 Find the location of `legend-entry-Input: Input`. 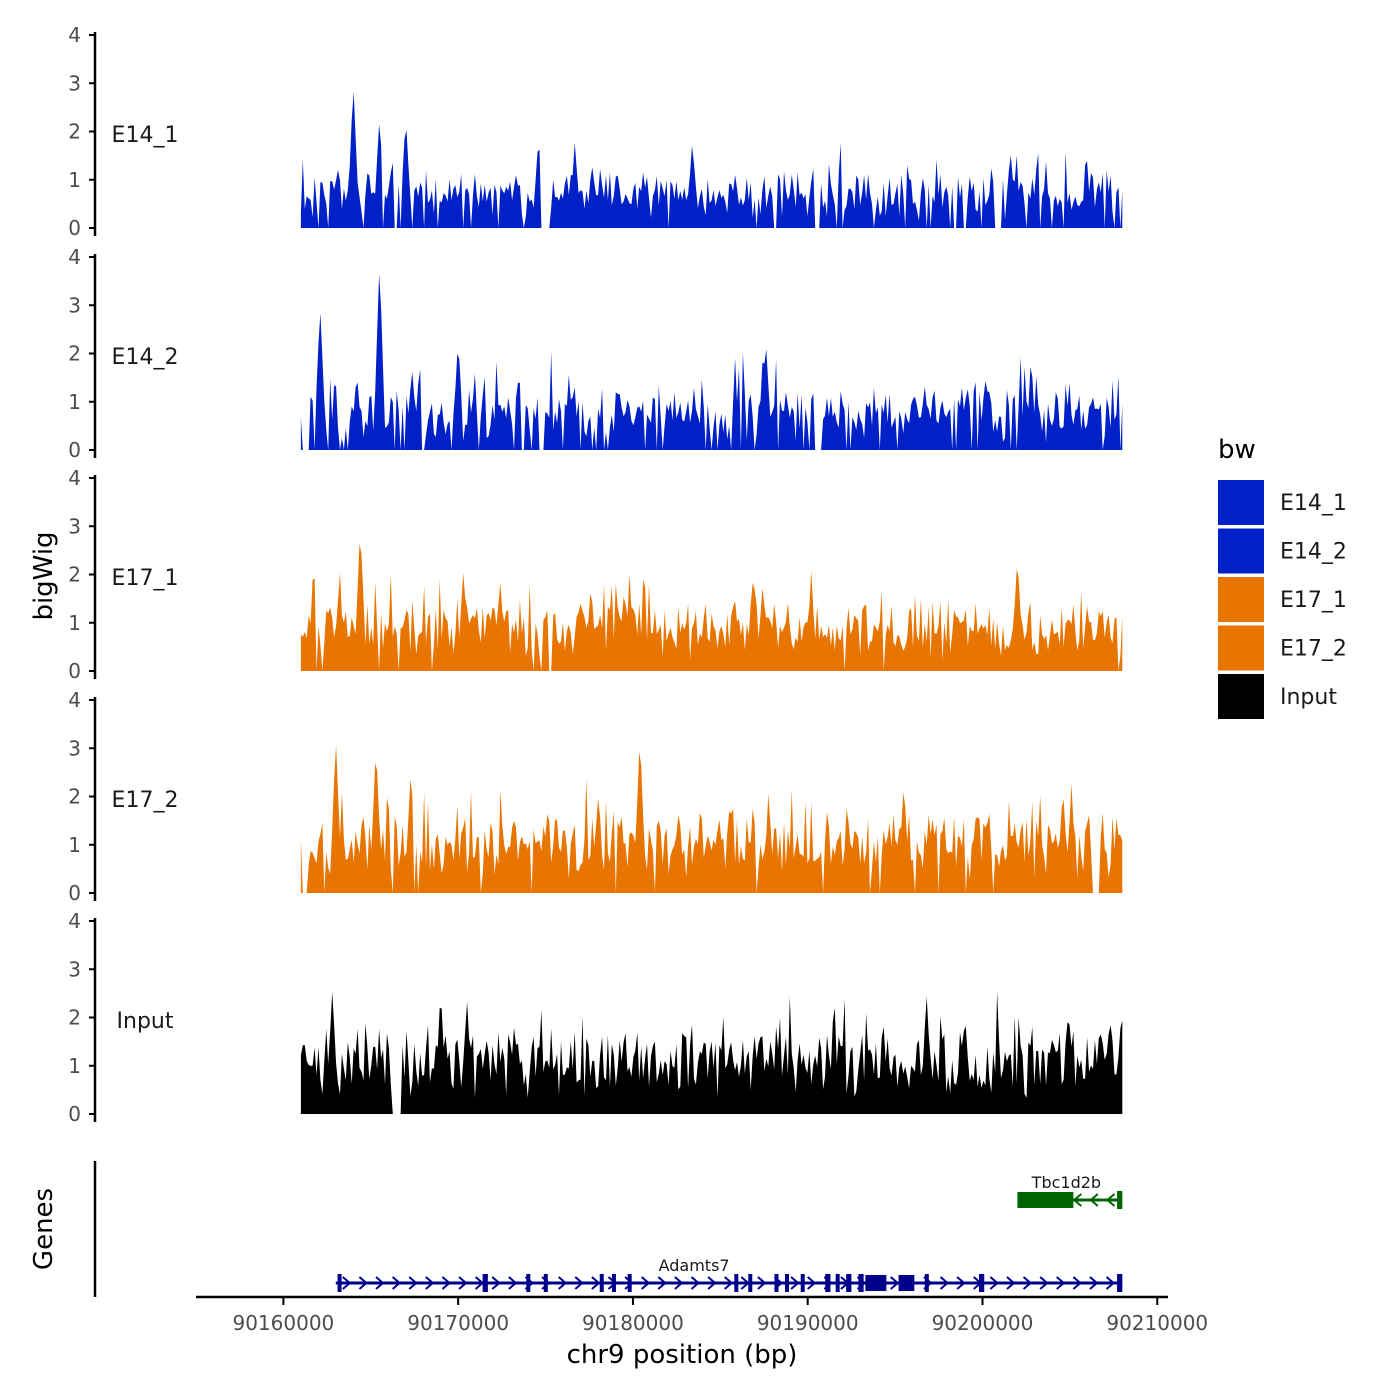

legend-entry-Input: Input is located at coordinates (1277, 696).